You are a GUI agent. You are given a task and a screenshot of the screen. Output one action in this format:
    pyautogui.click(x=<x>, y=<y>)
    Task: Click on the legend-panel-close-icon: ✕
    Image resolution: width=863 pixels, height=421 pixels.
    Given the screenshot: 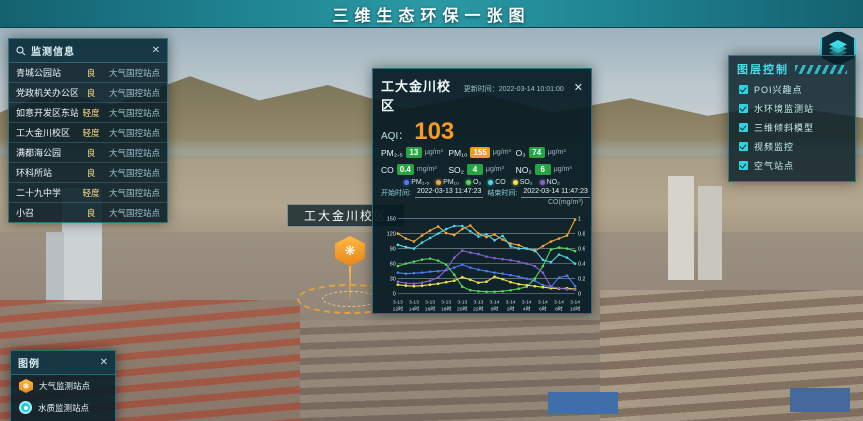 What is the action you would take?
    pyautogui.click(x=103, y=362)
    